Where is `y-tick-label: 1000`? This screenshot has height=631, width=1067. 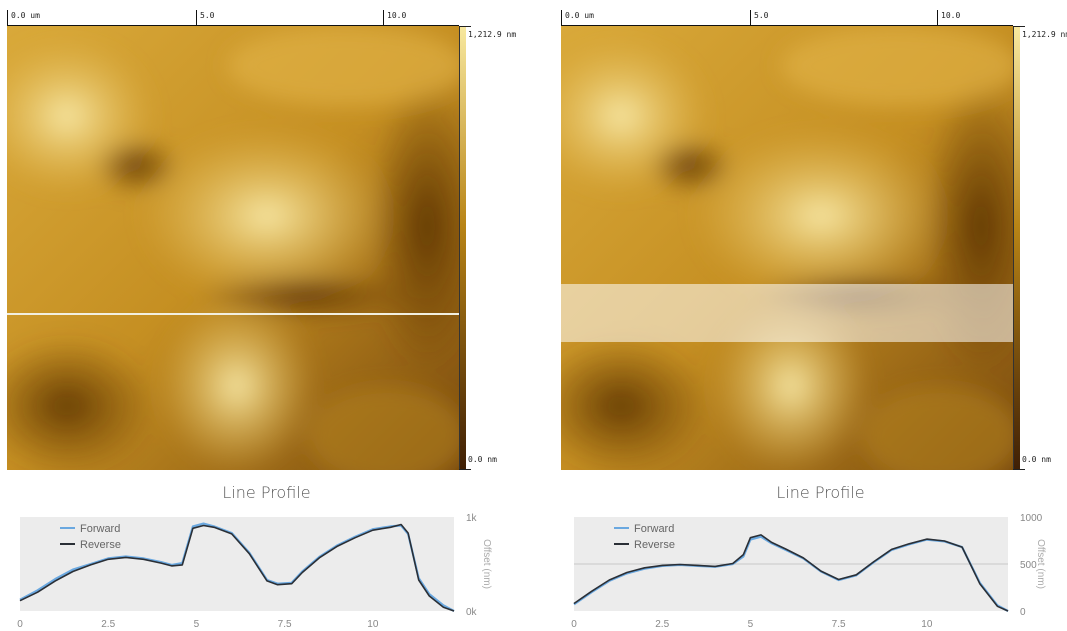
y-tick-label: 1000 is located at coordinates (1031, 518).